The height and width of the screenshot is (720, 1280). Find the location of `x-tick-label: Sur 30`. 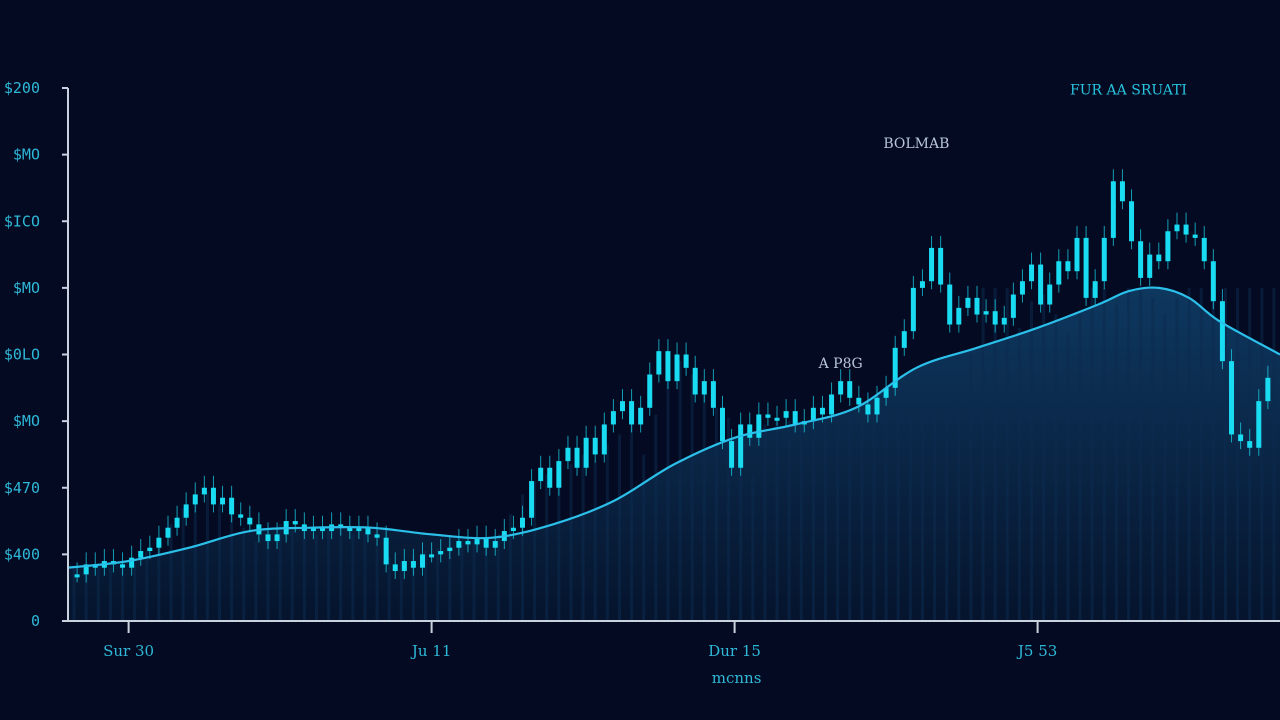

x-tick-label: Sur 30 is located at coordinates (128, 651).